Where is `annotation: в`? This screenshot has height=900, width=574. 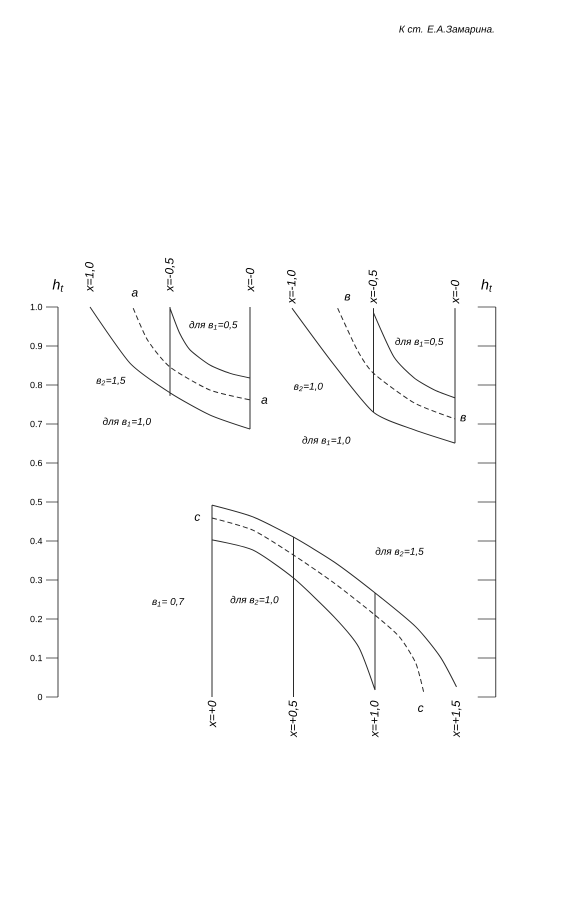
annotation: в is located at coordinates (463, 418).